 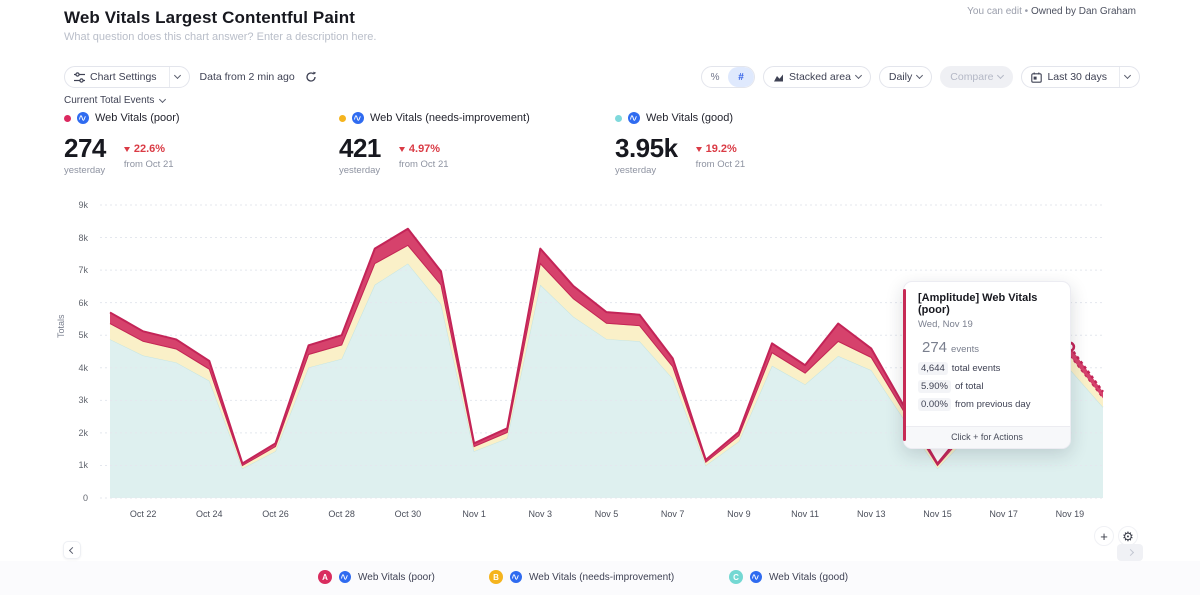 I want to click on arrow-down-icon, so click(x=698, y=149).